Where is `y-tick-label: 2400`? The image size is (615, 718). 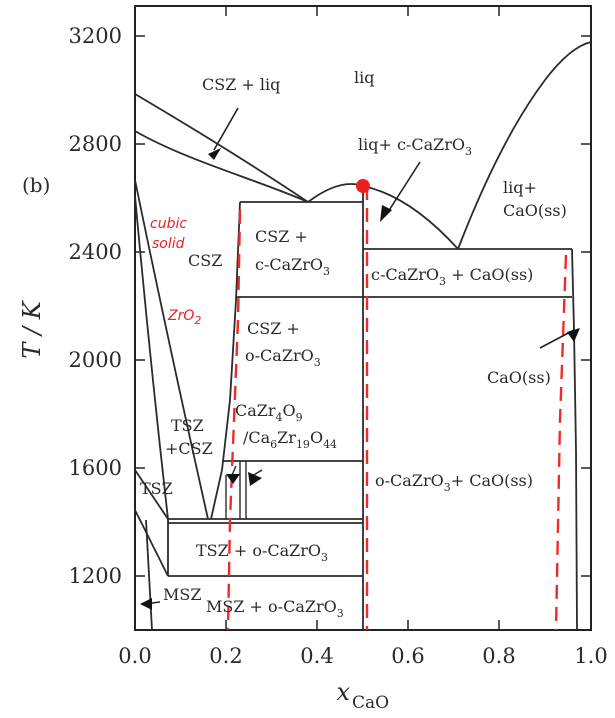
y-tick-label: 2400 is located at coordinates (95, 252).